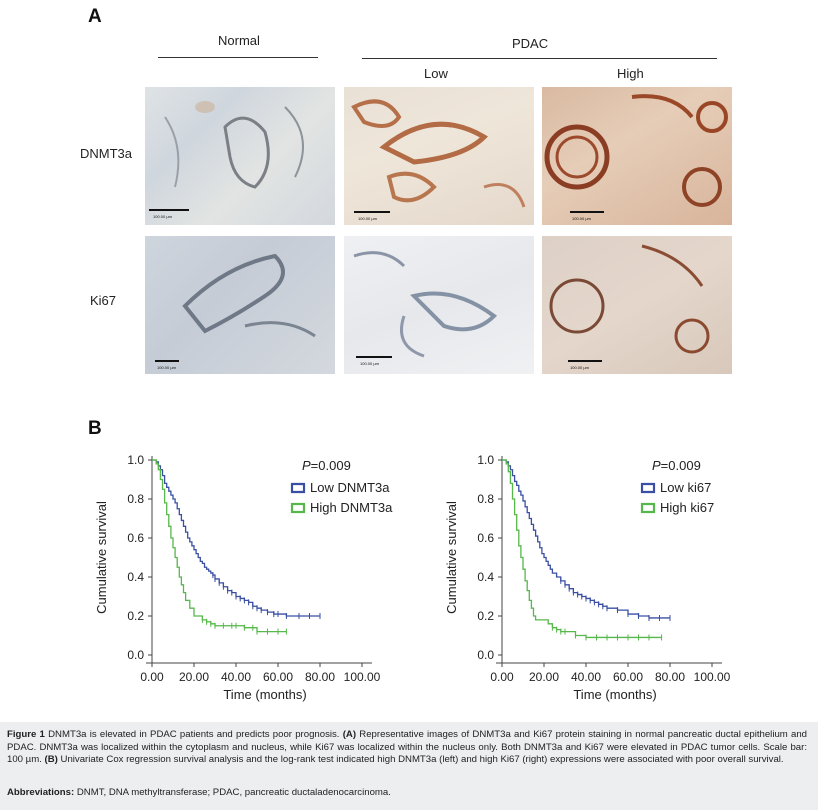 The width and height of the screenshot is (818, 810). I want to click on legend-label: High ki67, so click(687, 507).